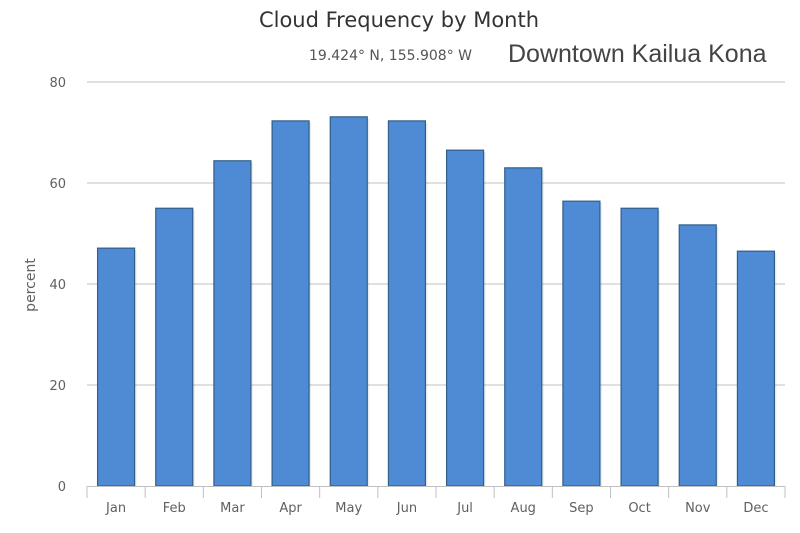  I want to click on bar-aug, so click(523, 327).